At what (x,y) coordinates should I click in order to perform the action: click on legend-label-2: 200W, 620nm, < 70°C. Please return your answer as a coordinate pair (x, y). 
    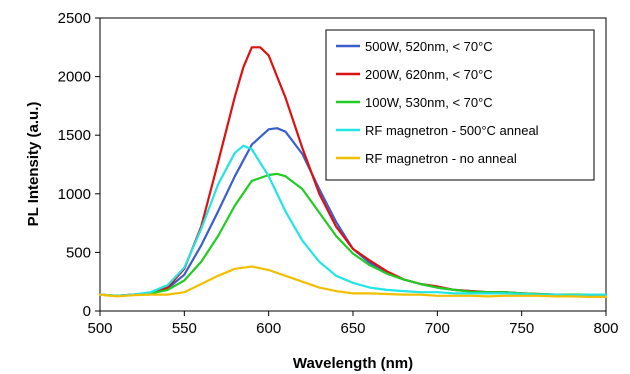
    Looking at the image, I should click on (429, 74).